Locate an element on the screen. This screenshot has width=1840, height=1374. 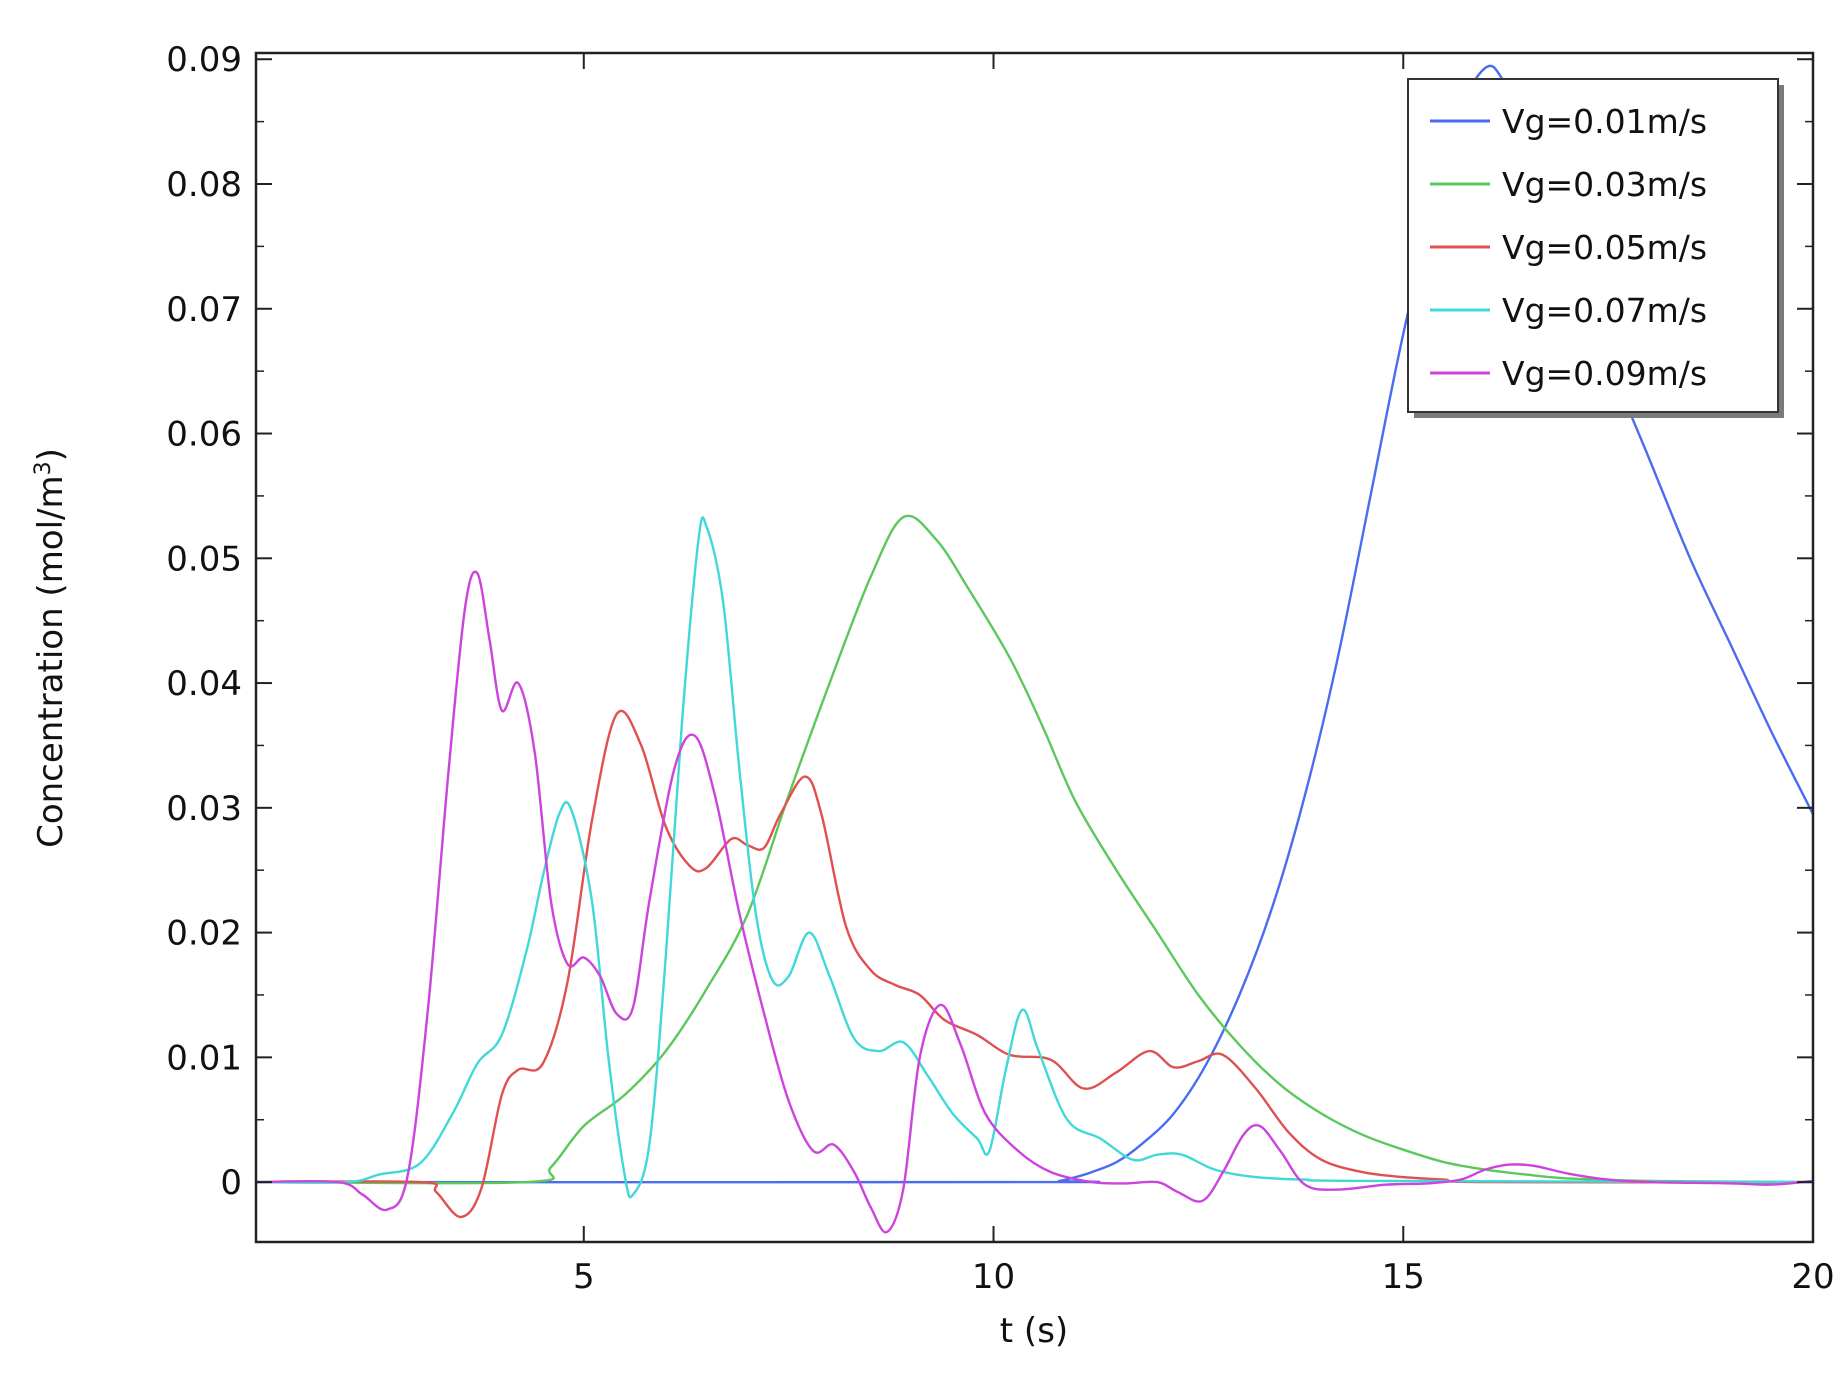
legend-label-5: Vg=0.09m/s is located at coordinates (1604, 373).